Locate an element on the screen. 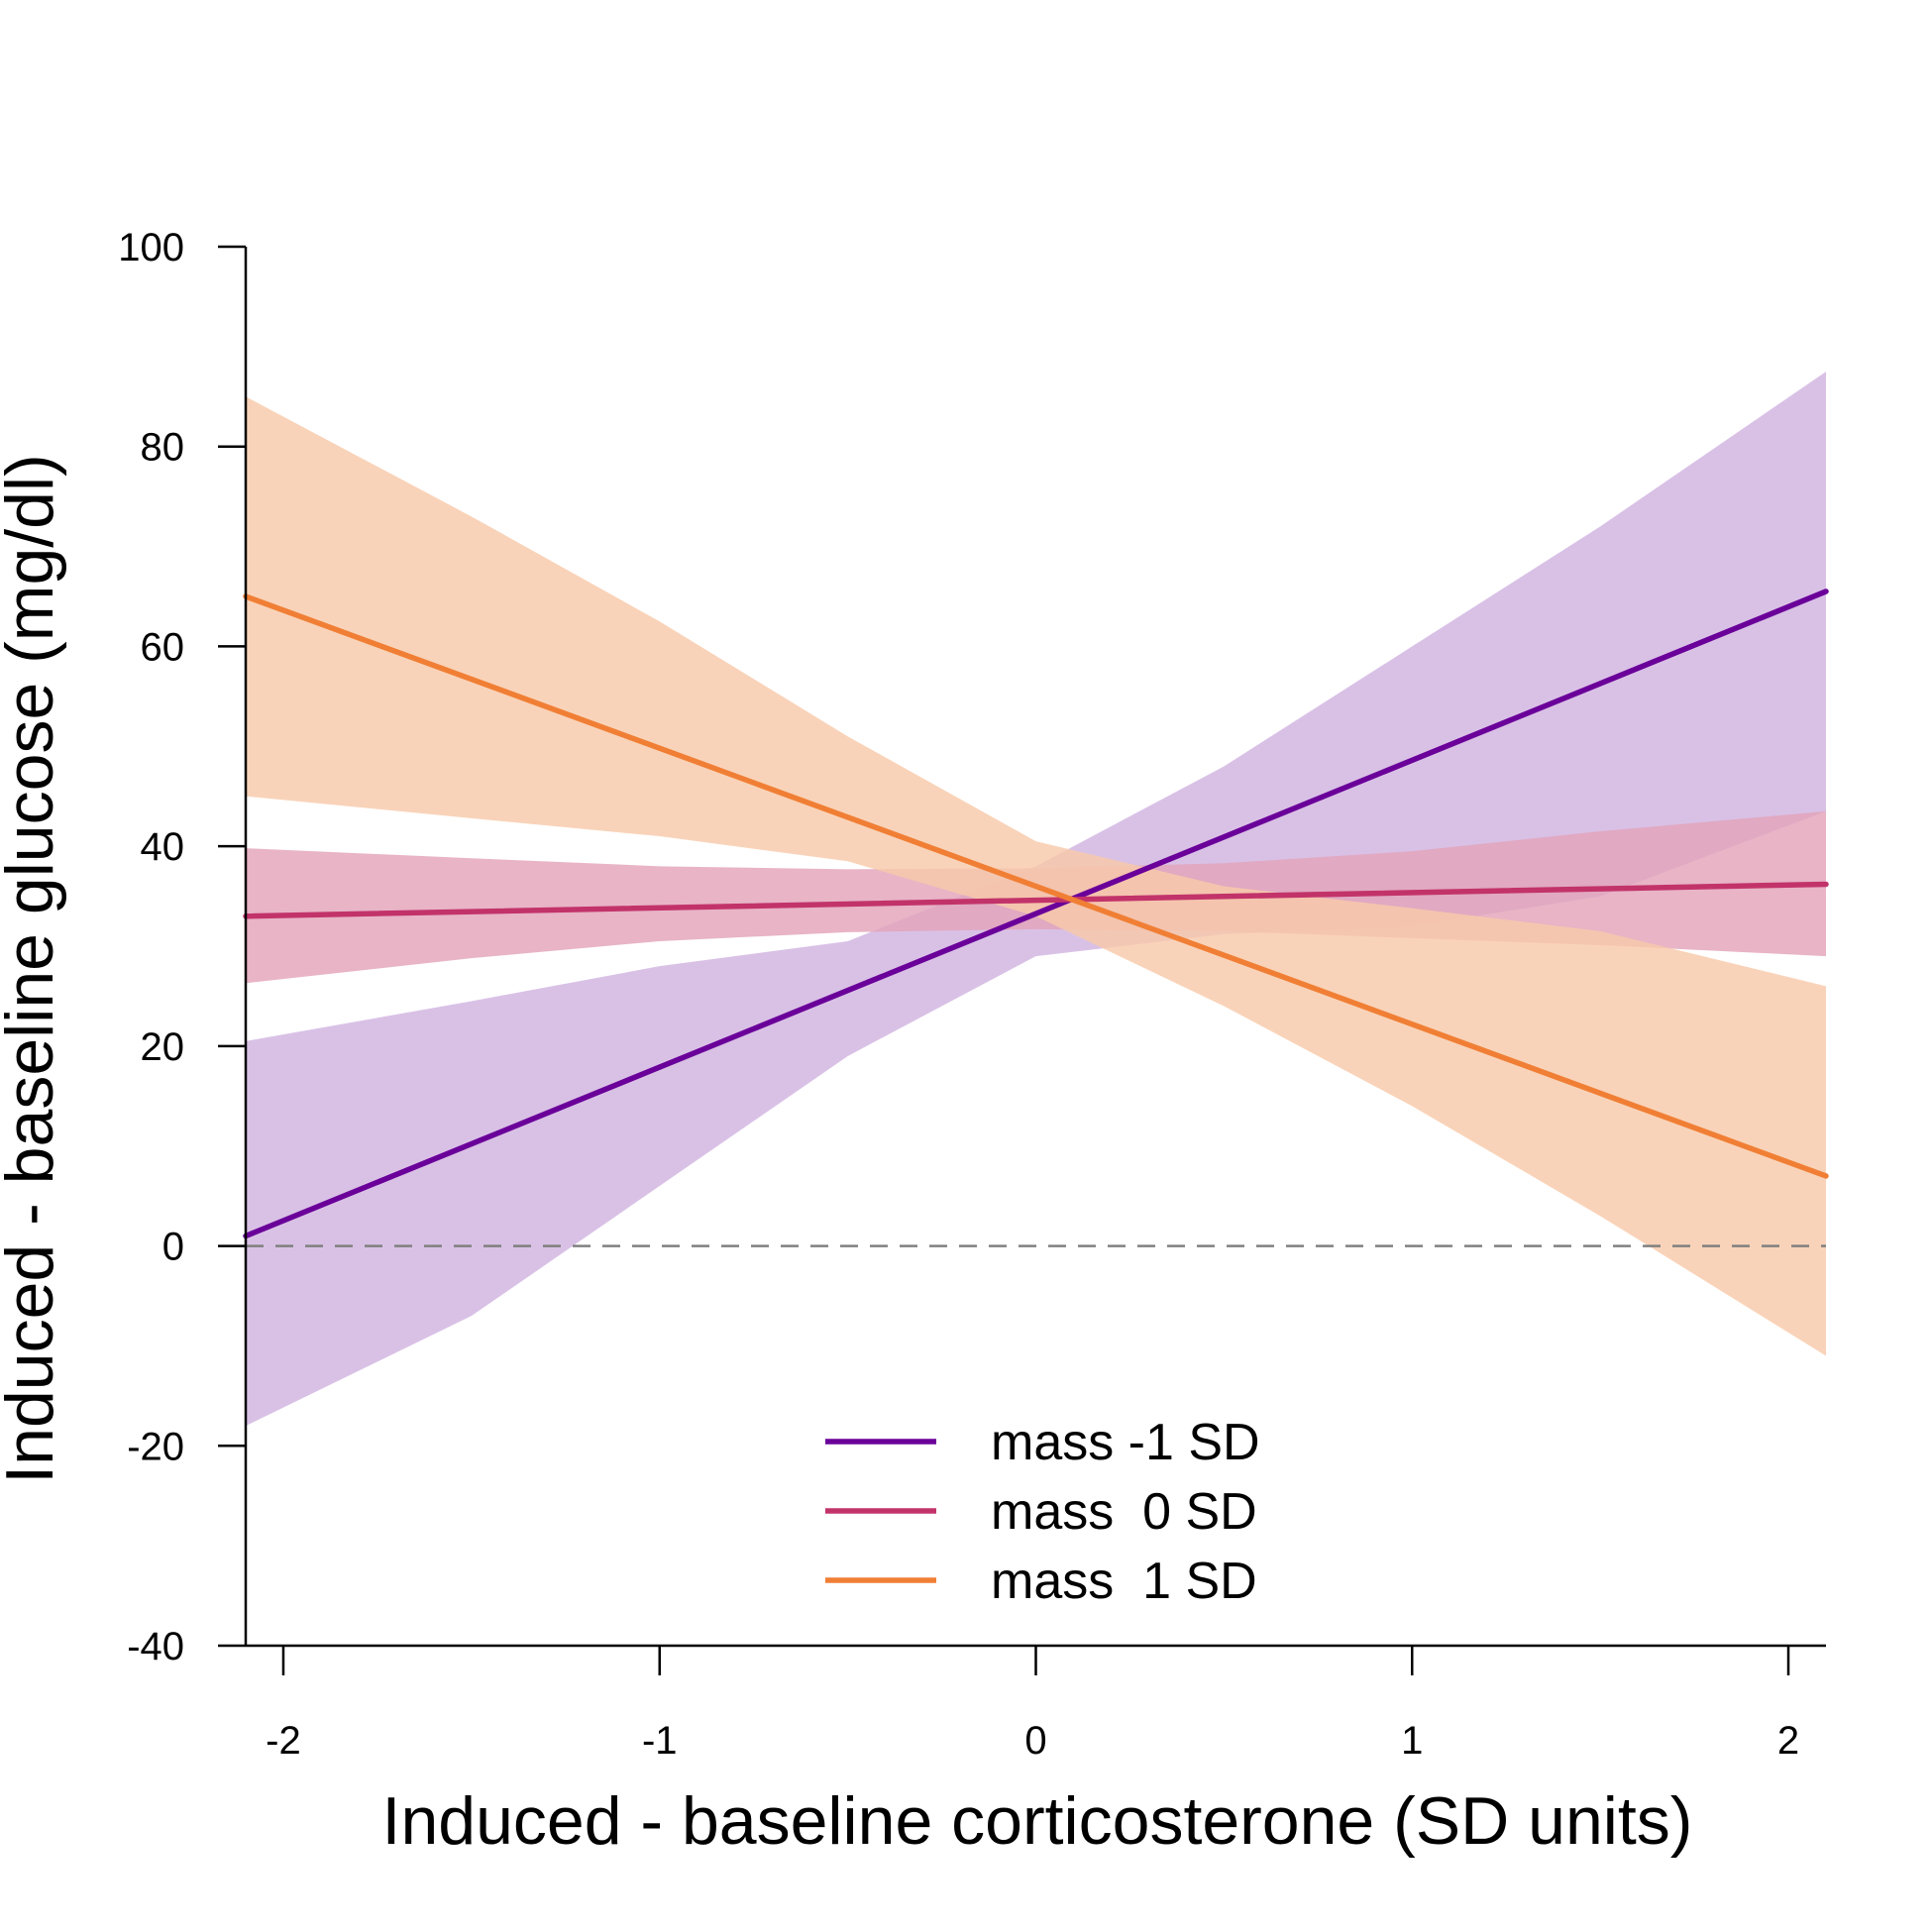  y-tick-label: 20 is located at coordinates (163, 1047).